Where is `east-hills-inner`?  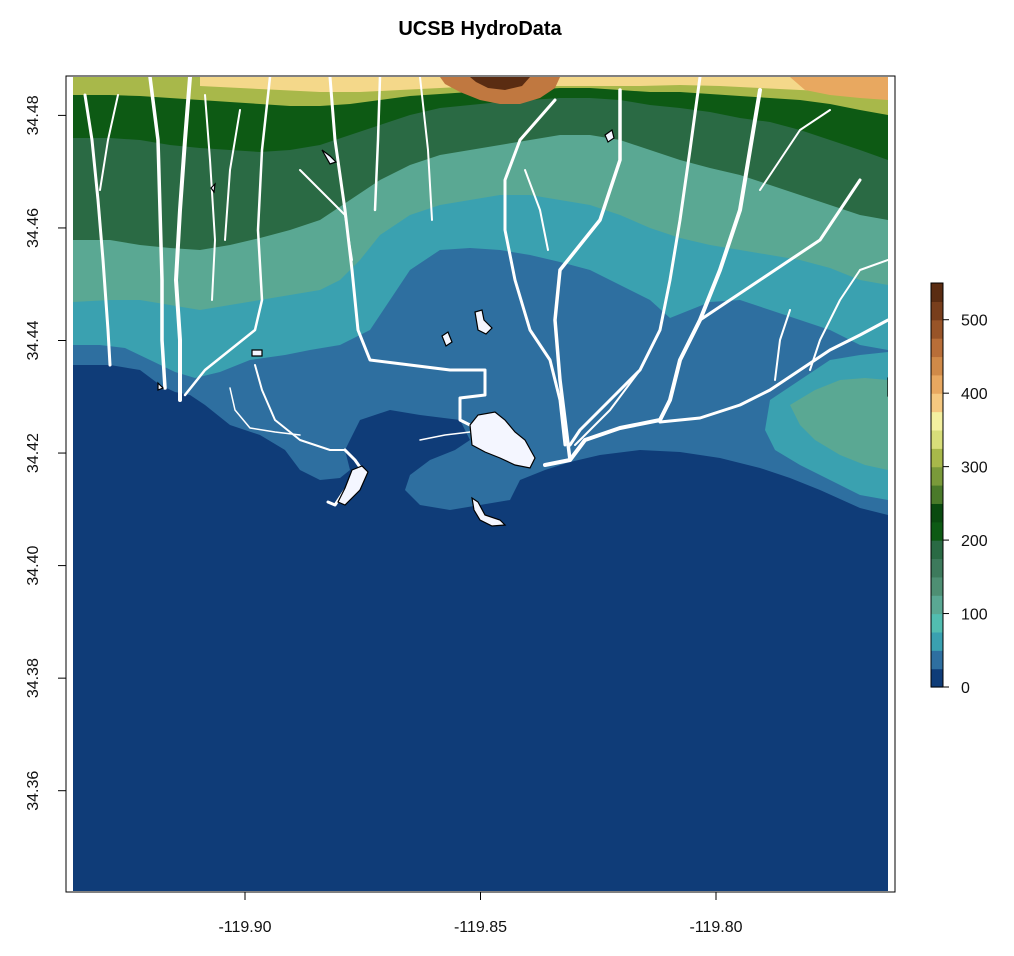 east-hills-inner is located at coordinates (839, 424).